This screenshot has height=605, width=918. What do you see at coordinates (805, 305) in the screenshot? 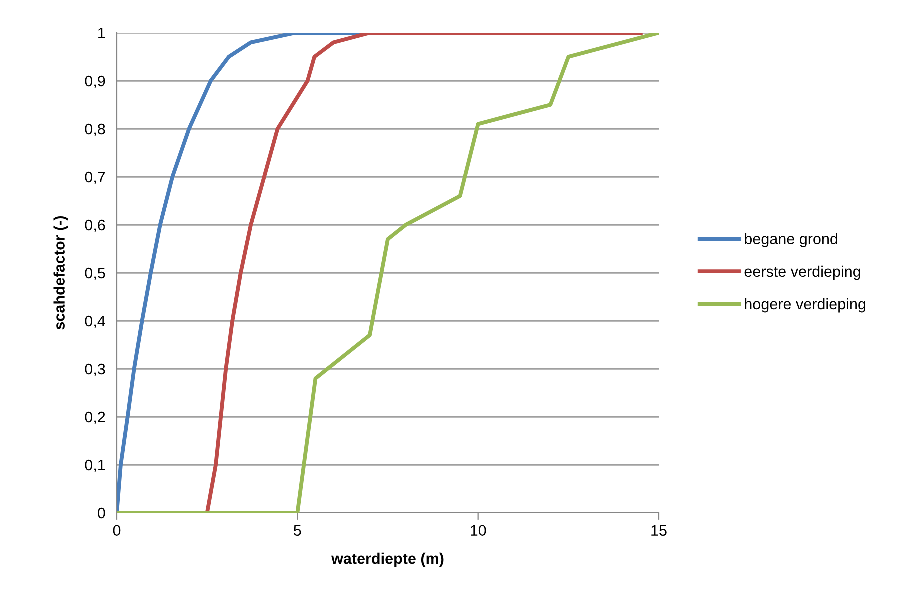
I see `legend-label: hogere verdieping` at bounding box center [805, 305].